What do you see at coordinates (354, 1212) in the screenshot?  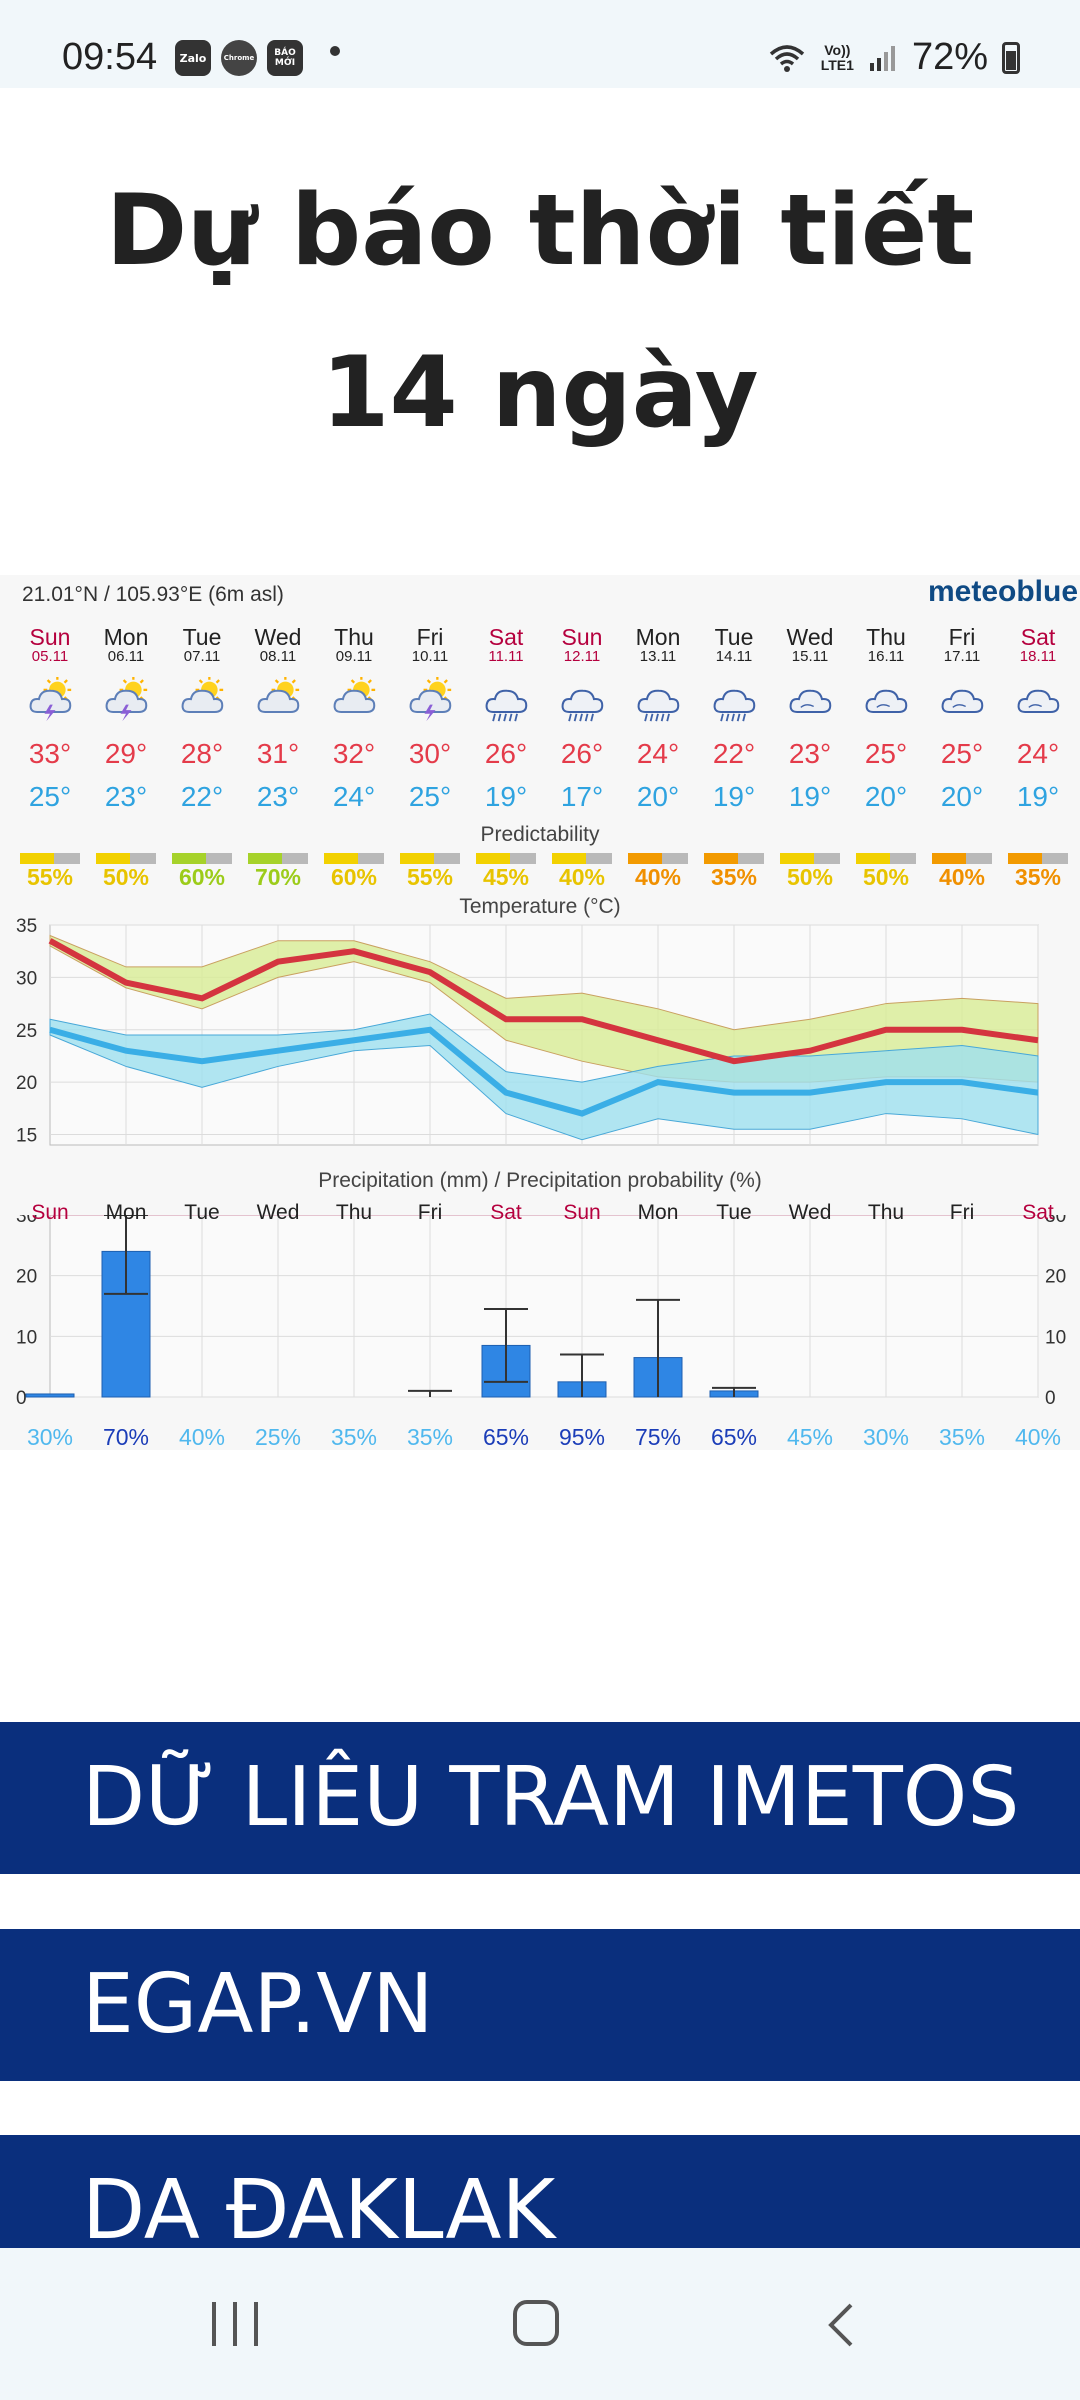 I see `precip-day-label: Thu` at bounding box center [354, 1212].